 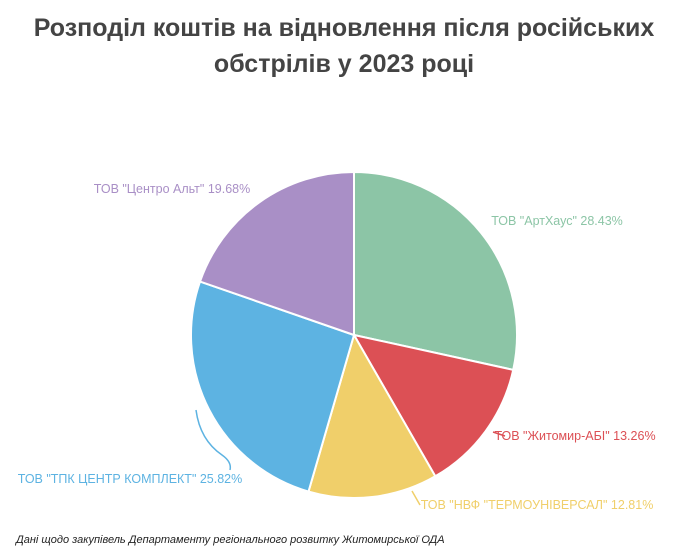 What do you see at coordinates (130, 479) in the screenshot?
I see `slice-label-4: ТОВ "ТПК ЦЕНТР КОМПЛЕКТ" 25.82%` at bounding box center [130, 479].